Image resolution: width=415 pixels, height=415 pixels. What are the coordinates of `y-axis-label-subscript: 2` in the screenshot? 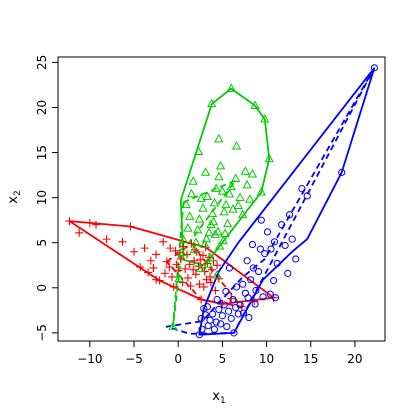 It's located at (18, 193).